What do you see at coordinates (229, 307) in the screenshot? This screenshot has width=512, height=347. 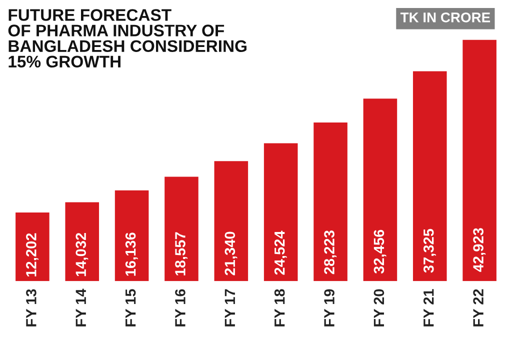 I see `x-tick-label: FY 17` at bounding box center [229, 307].